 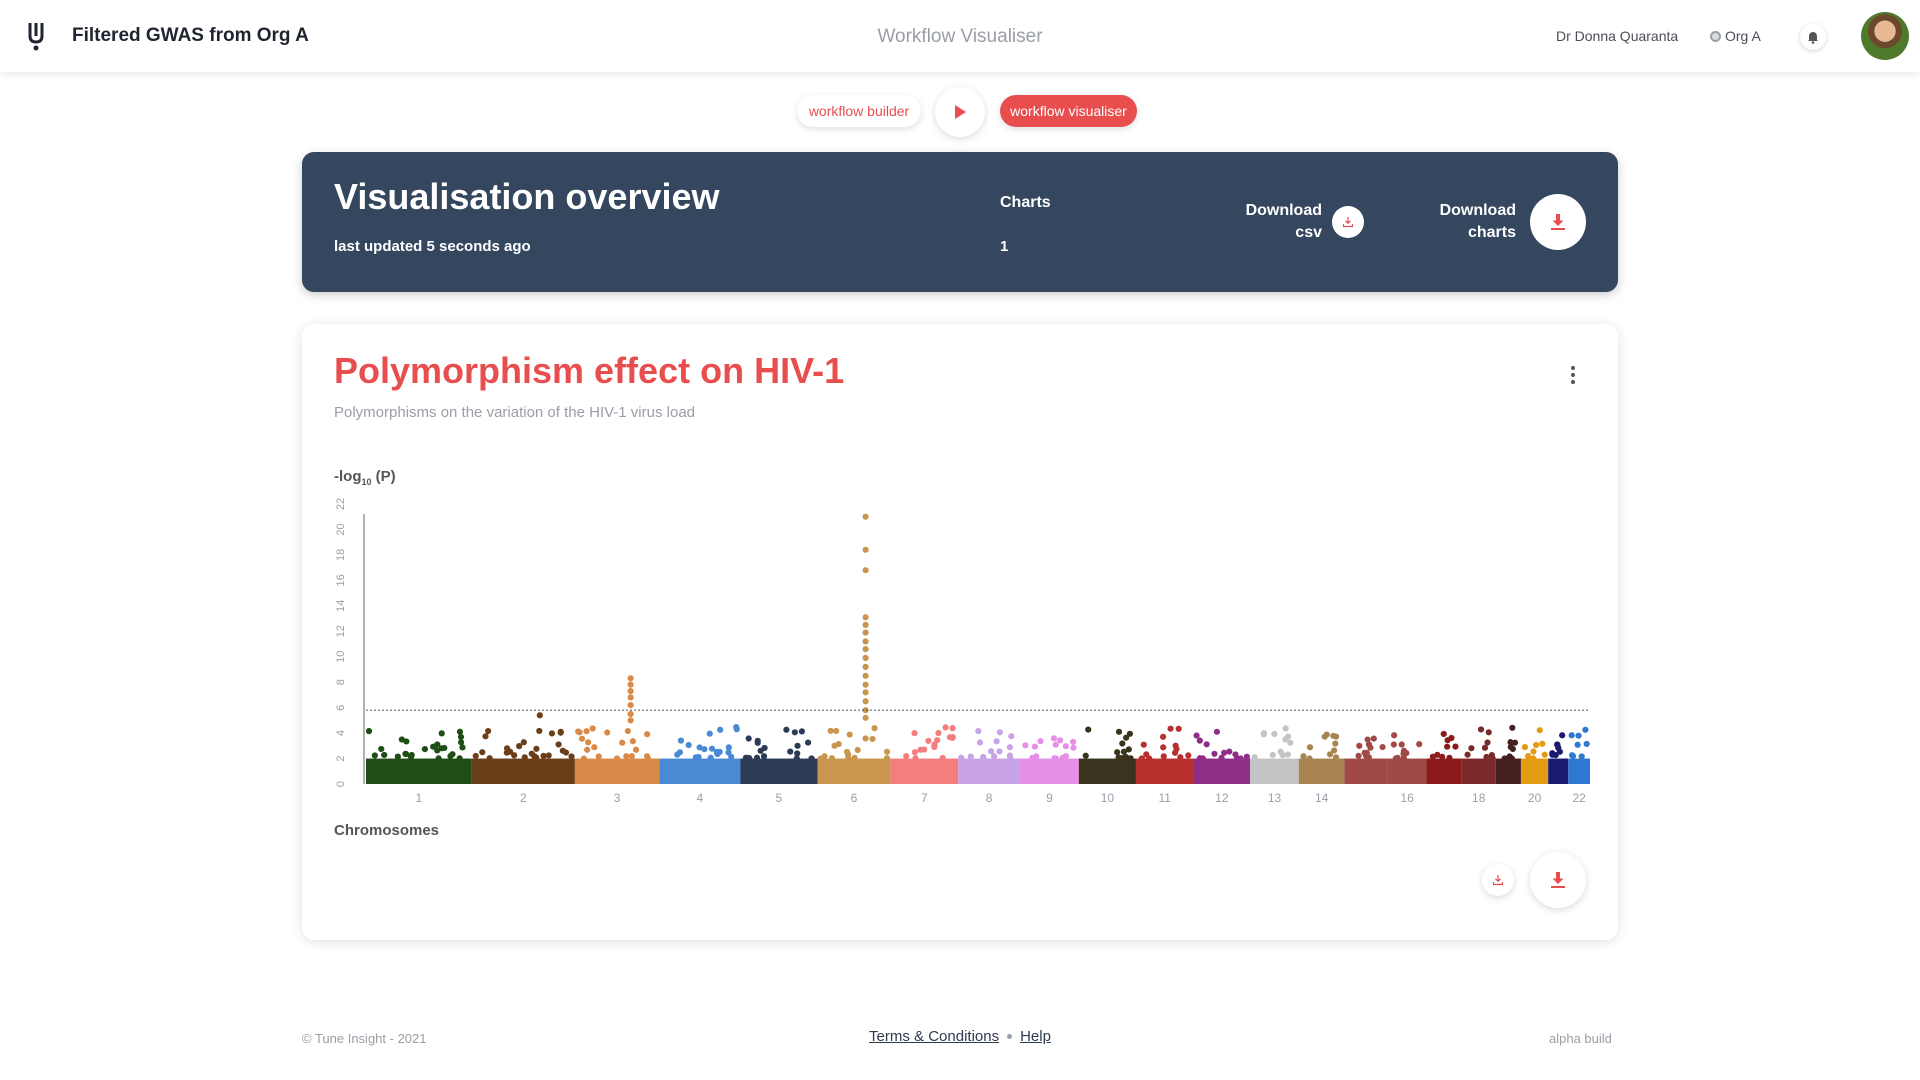 I want to click on download-csv-button, so click(x=1348, y=222).